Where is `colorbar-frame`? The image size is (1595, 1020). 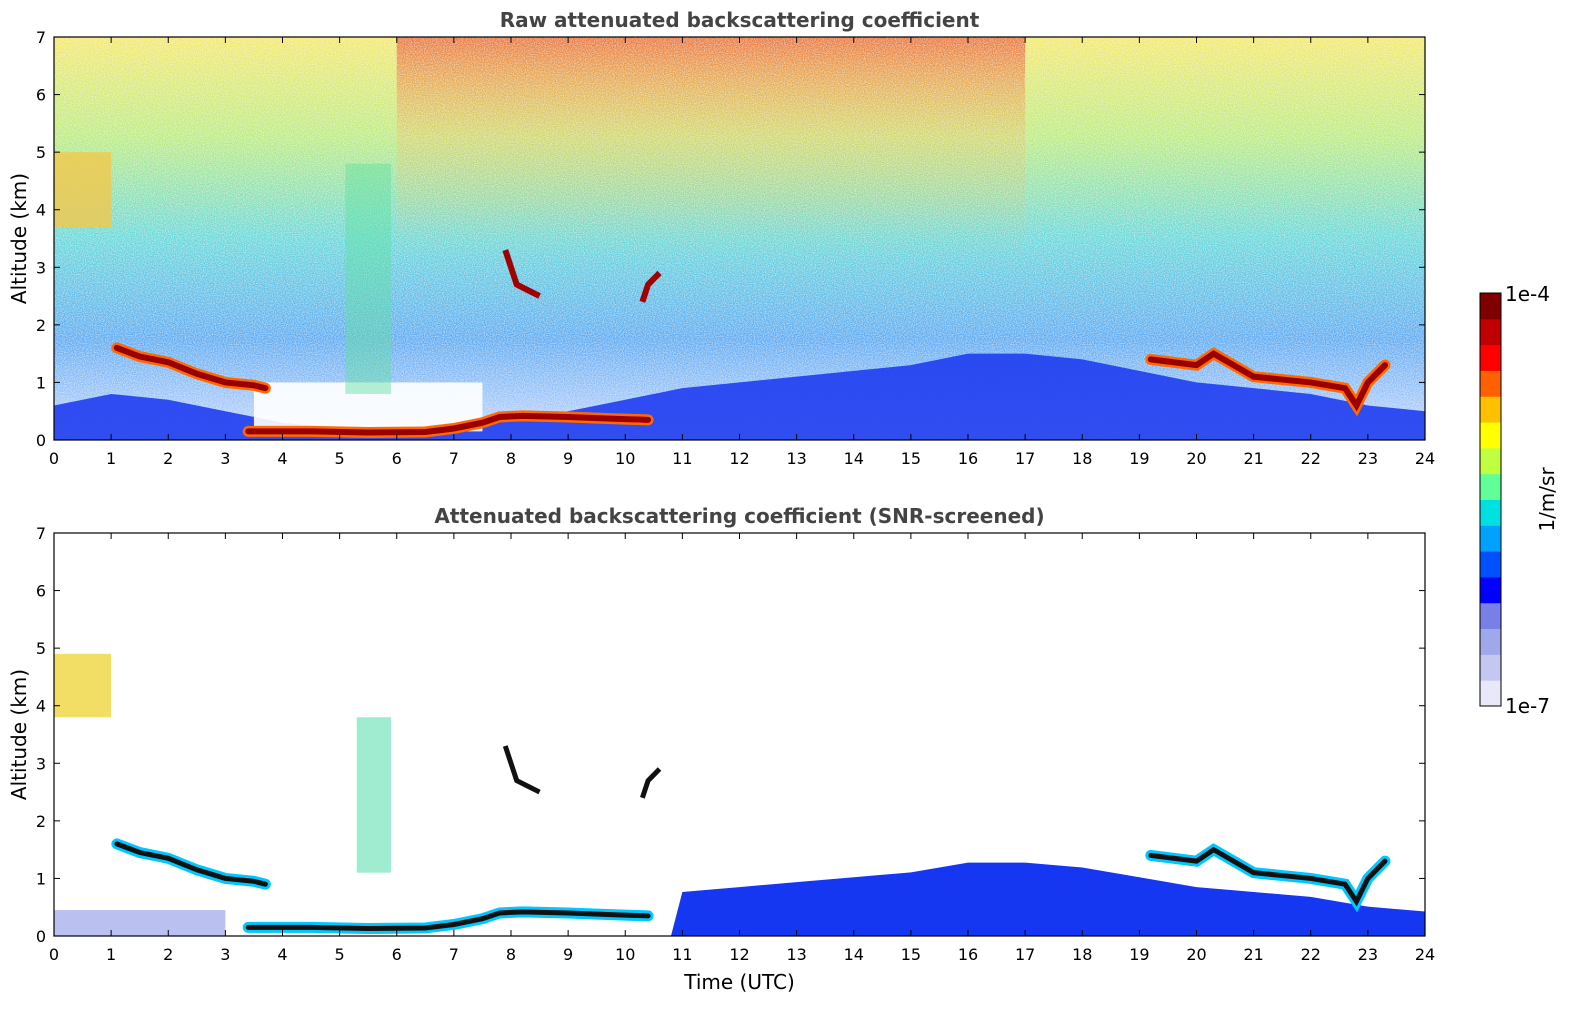
colorbar-frame is located at coordinates (1490, 499).